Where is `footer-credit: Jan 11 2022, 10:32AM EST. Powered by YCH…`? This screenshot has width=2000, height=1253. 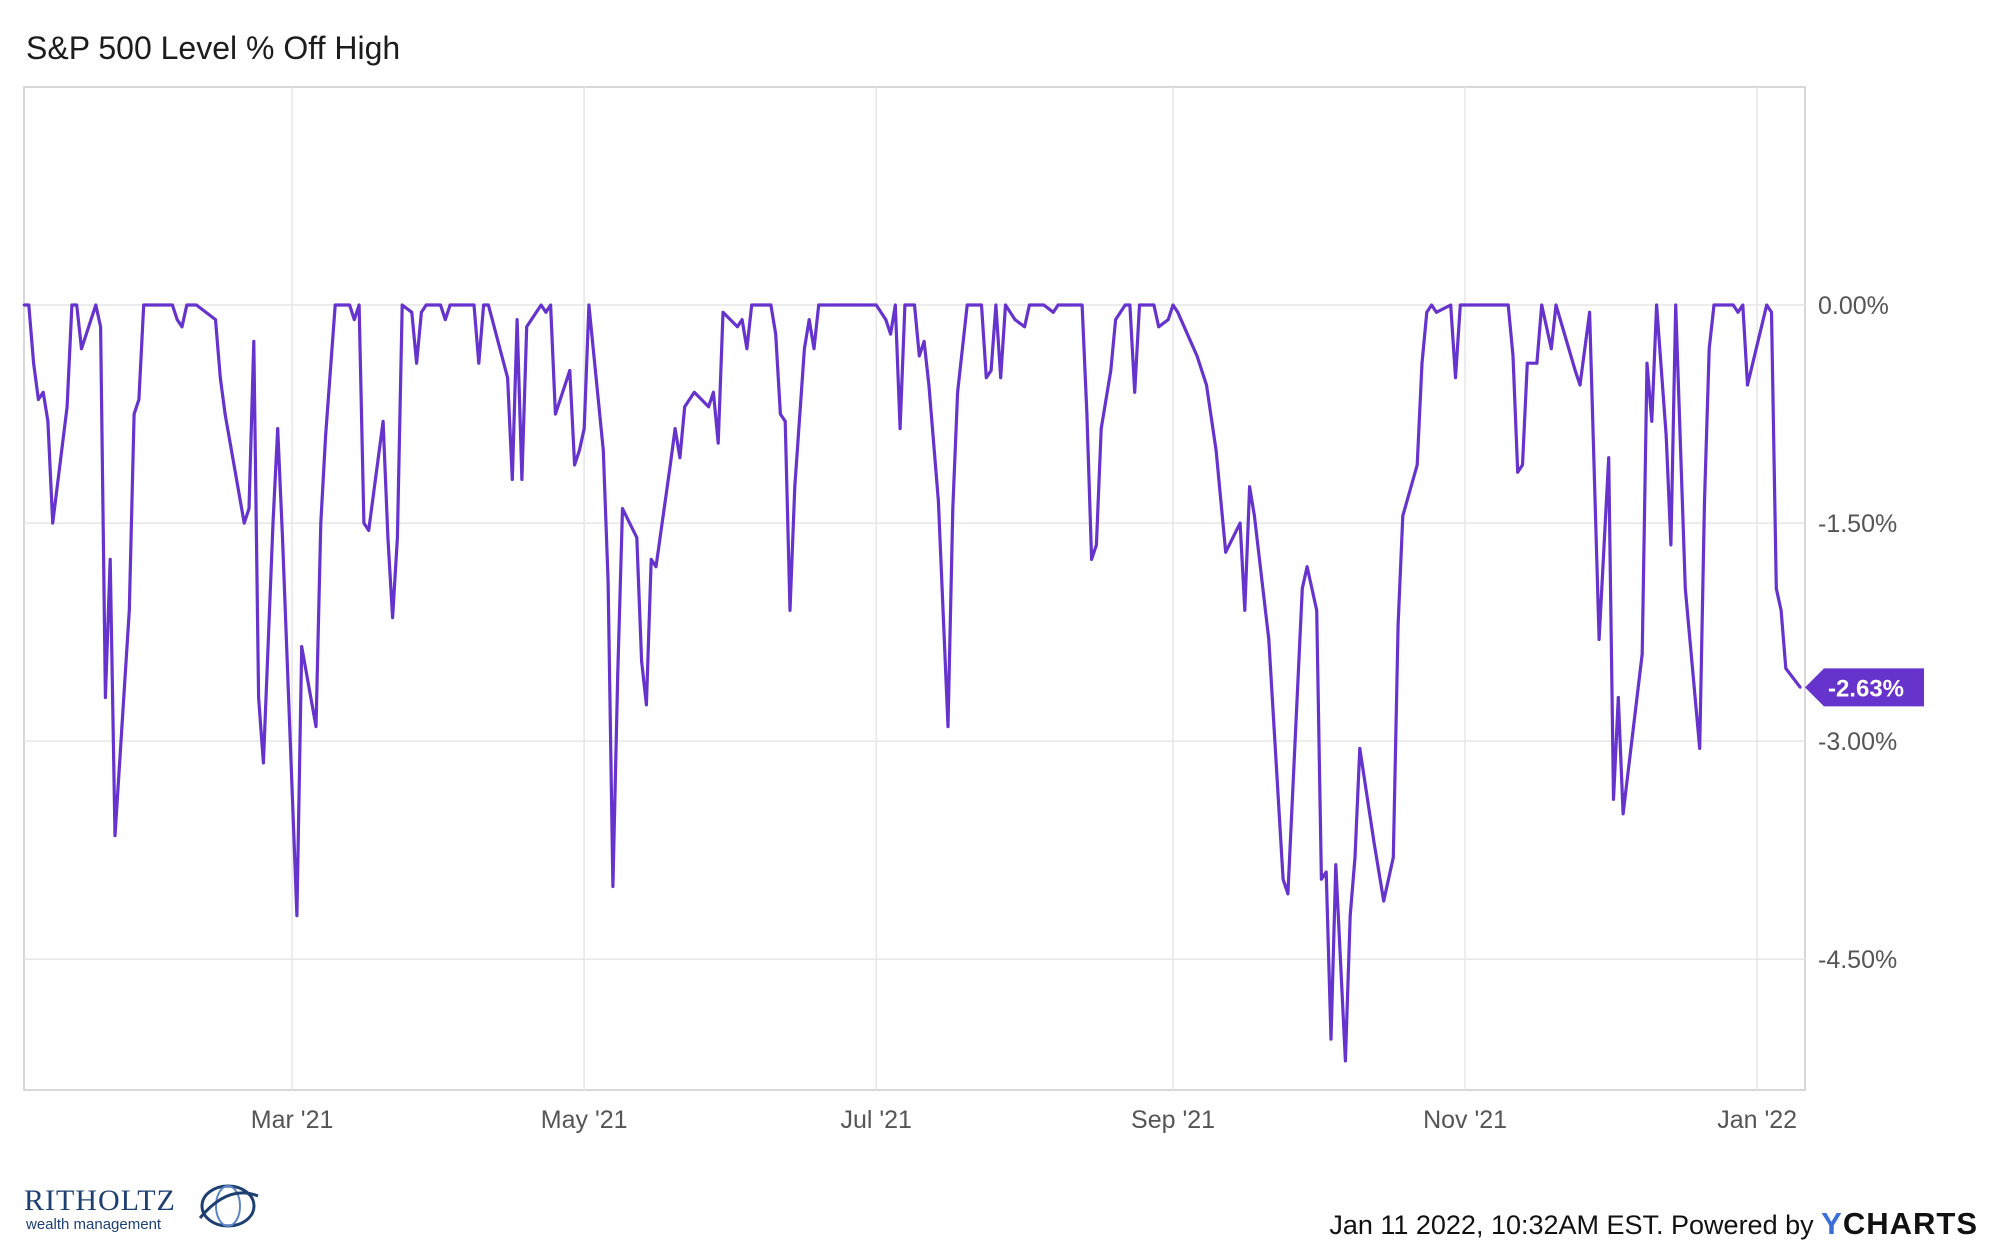 footer-credit: Jan 11 2022, 10:32AM EST. Powered by YCH… is located at coordinates (1653, 1224).